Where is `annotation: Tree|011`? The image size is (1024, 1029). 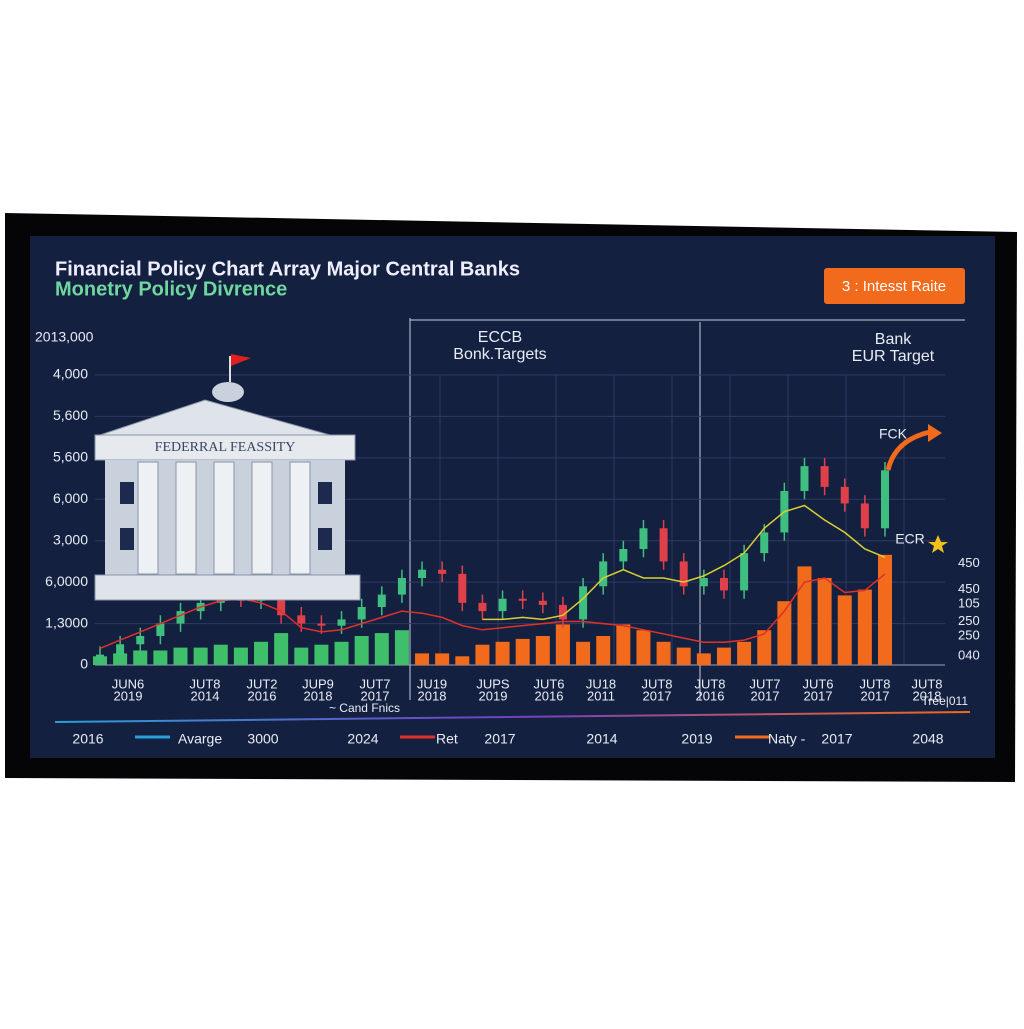 annotation: Tree|011 is located at coordinates (945, 701).